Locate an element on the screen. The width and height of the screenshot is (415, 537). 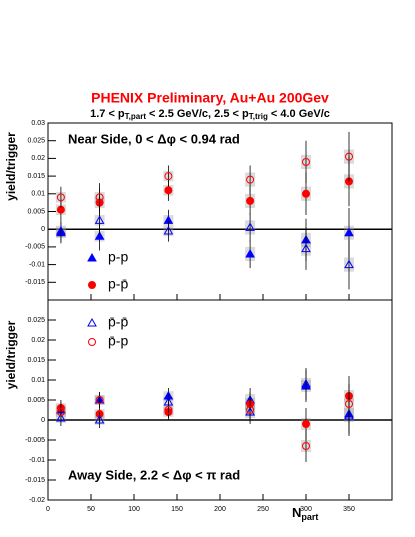
x-tick-label: 250 is located at coordinates (263, 509).